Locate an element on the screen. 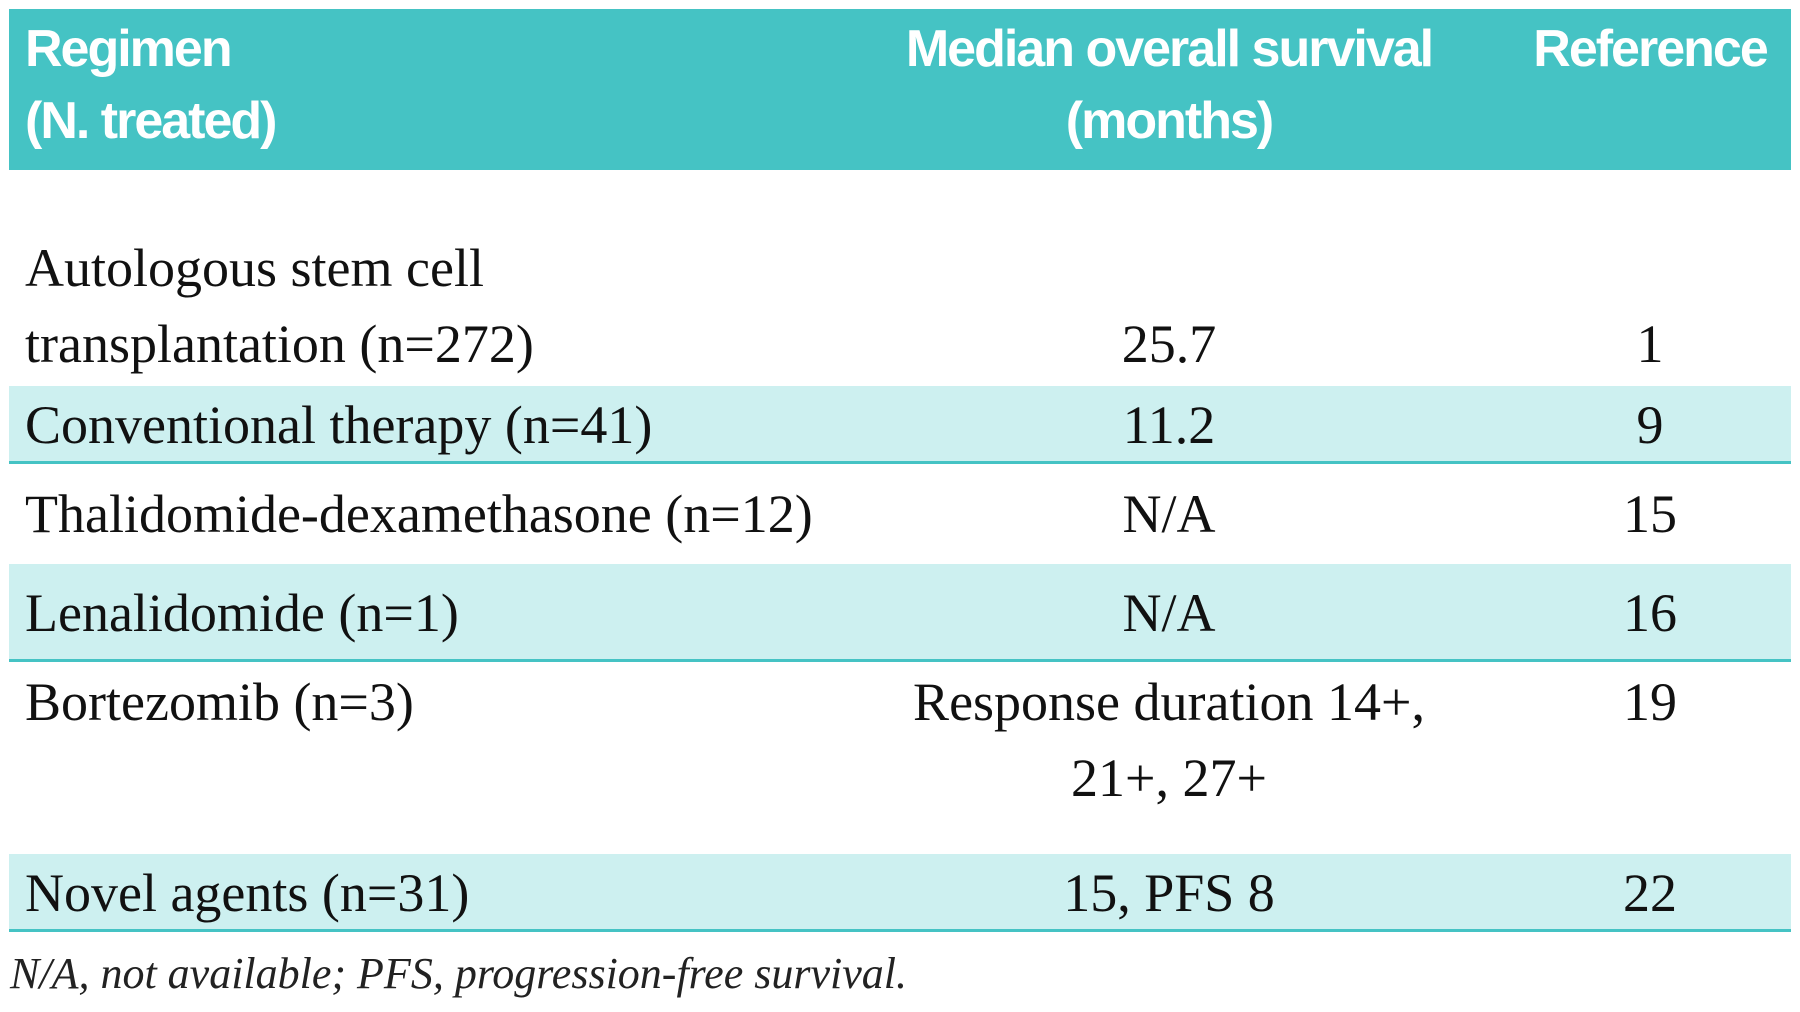 The image size is (1800, 1012). cell-line: 22 is located at coordinates (1650, 893).